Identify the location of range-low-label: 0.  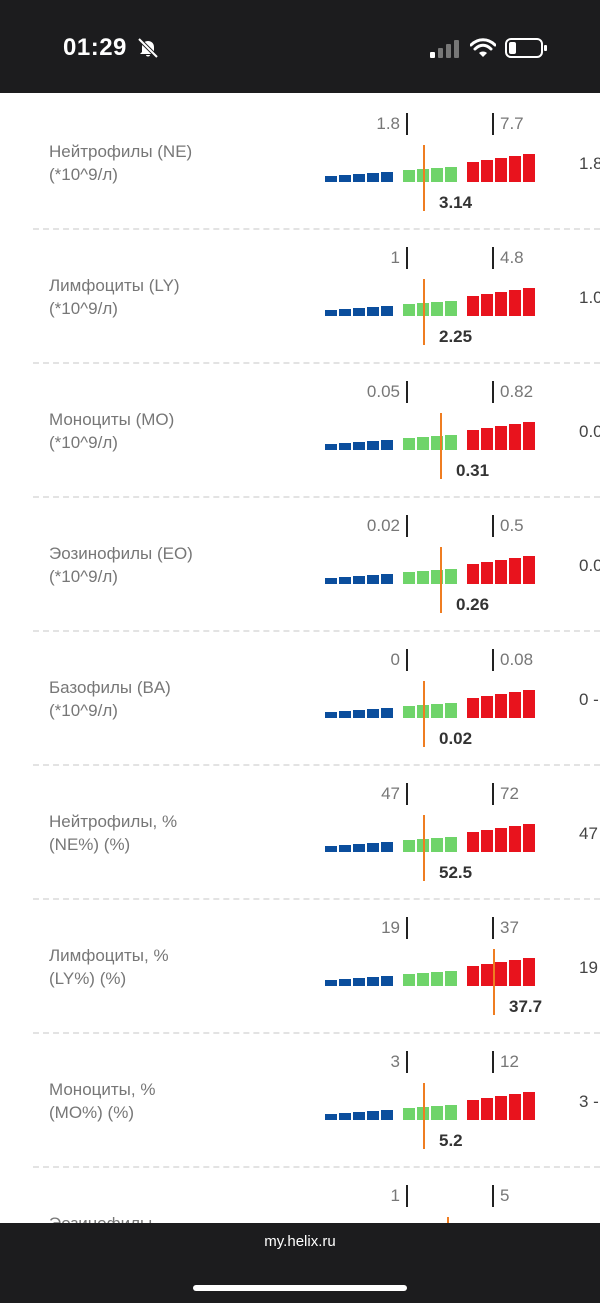
(395, 659).